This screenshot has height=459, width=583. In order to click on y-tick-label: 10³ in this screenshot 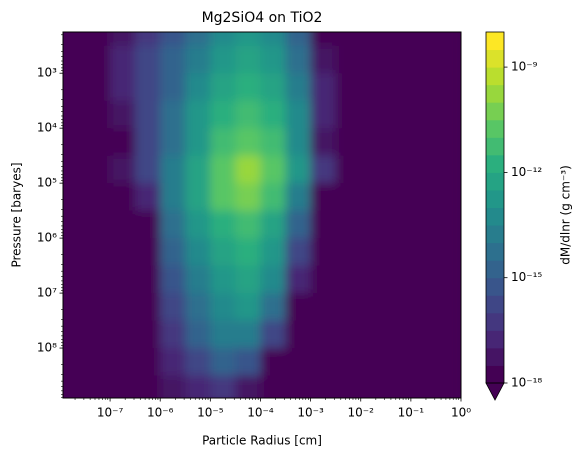, I will do `click(47, 73)`.